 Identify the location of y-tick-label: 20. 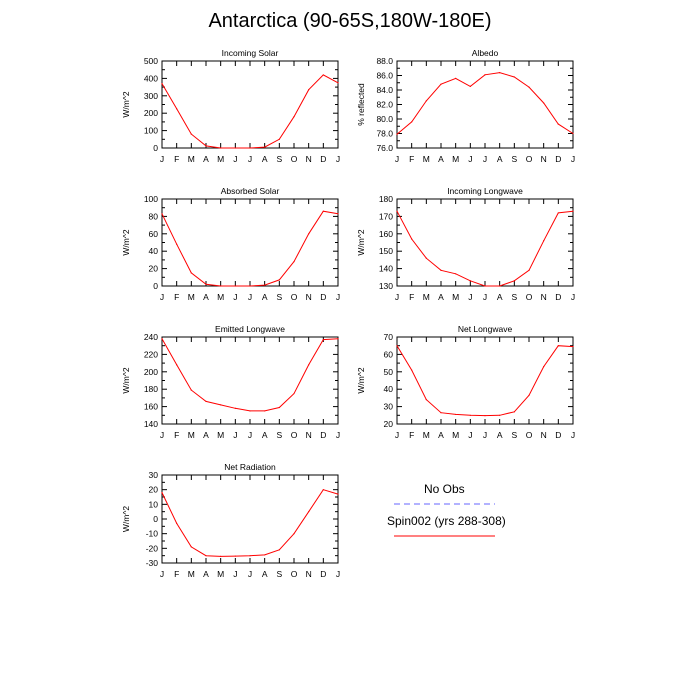
(389, 424).